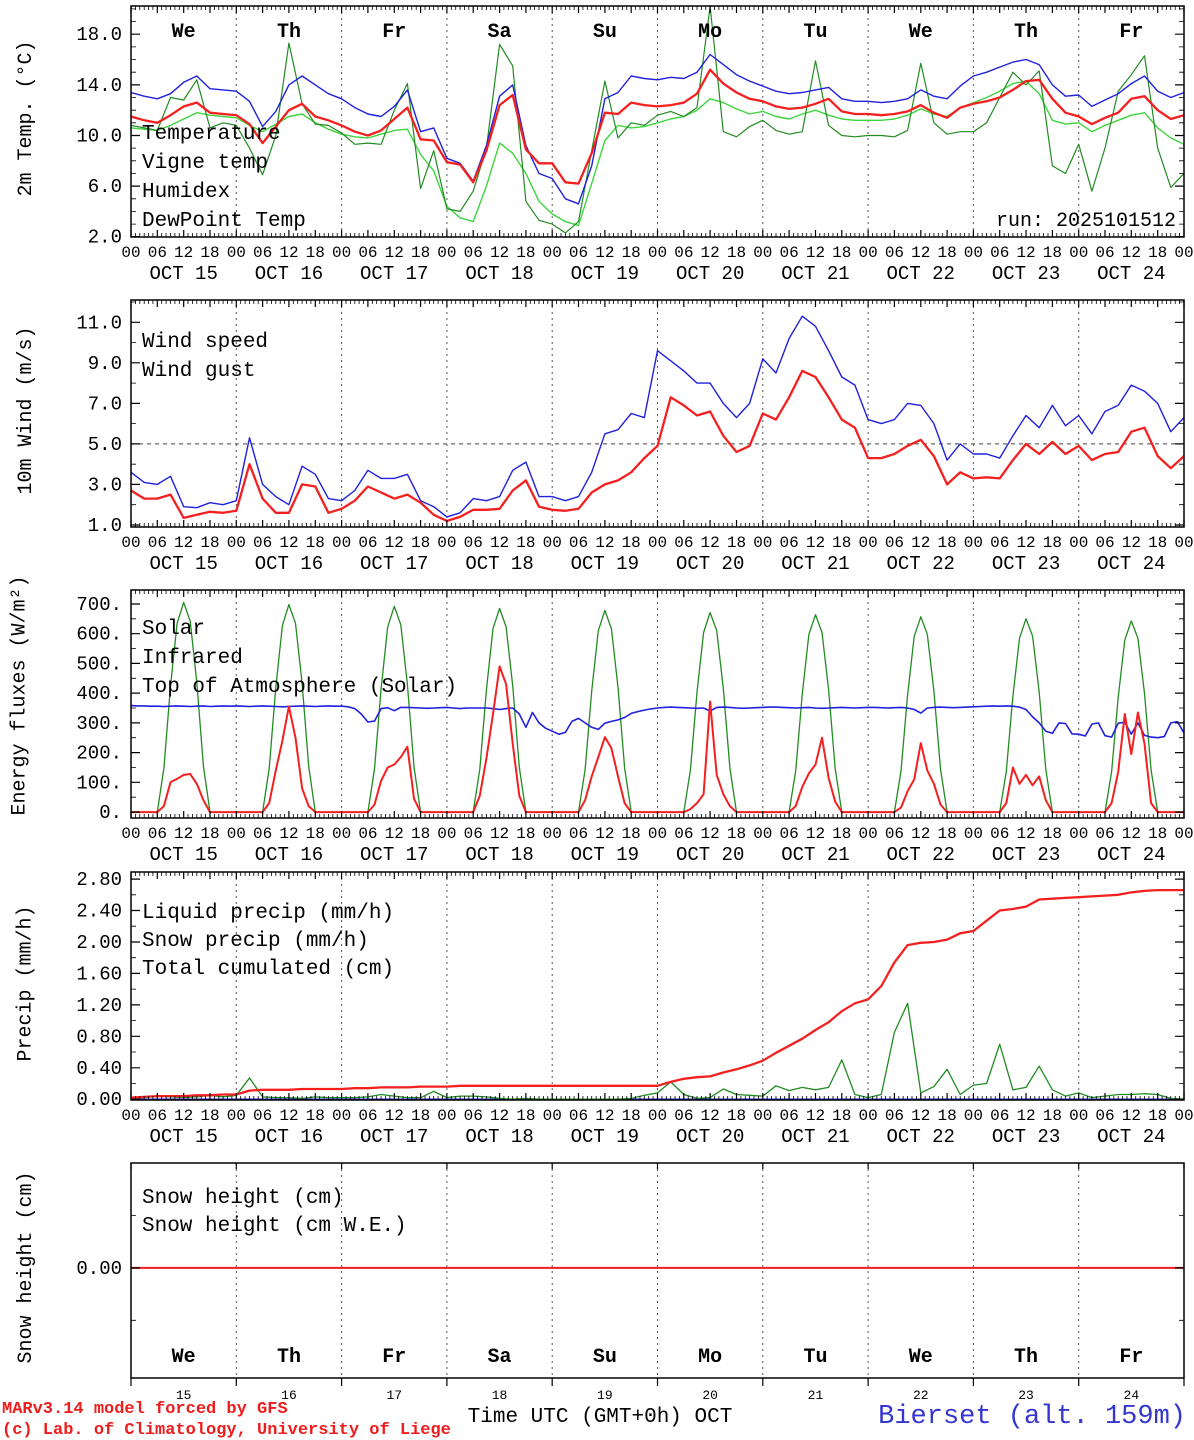 The height and width of the screenshot is (1440, 1194). Describe the element at coordinates (99, 1006) in the screenshot. I see `y-tick-label: 1.20` at that location.